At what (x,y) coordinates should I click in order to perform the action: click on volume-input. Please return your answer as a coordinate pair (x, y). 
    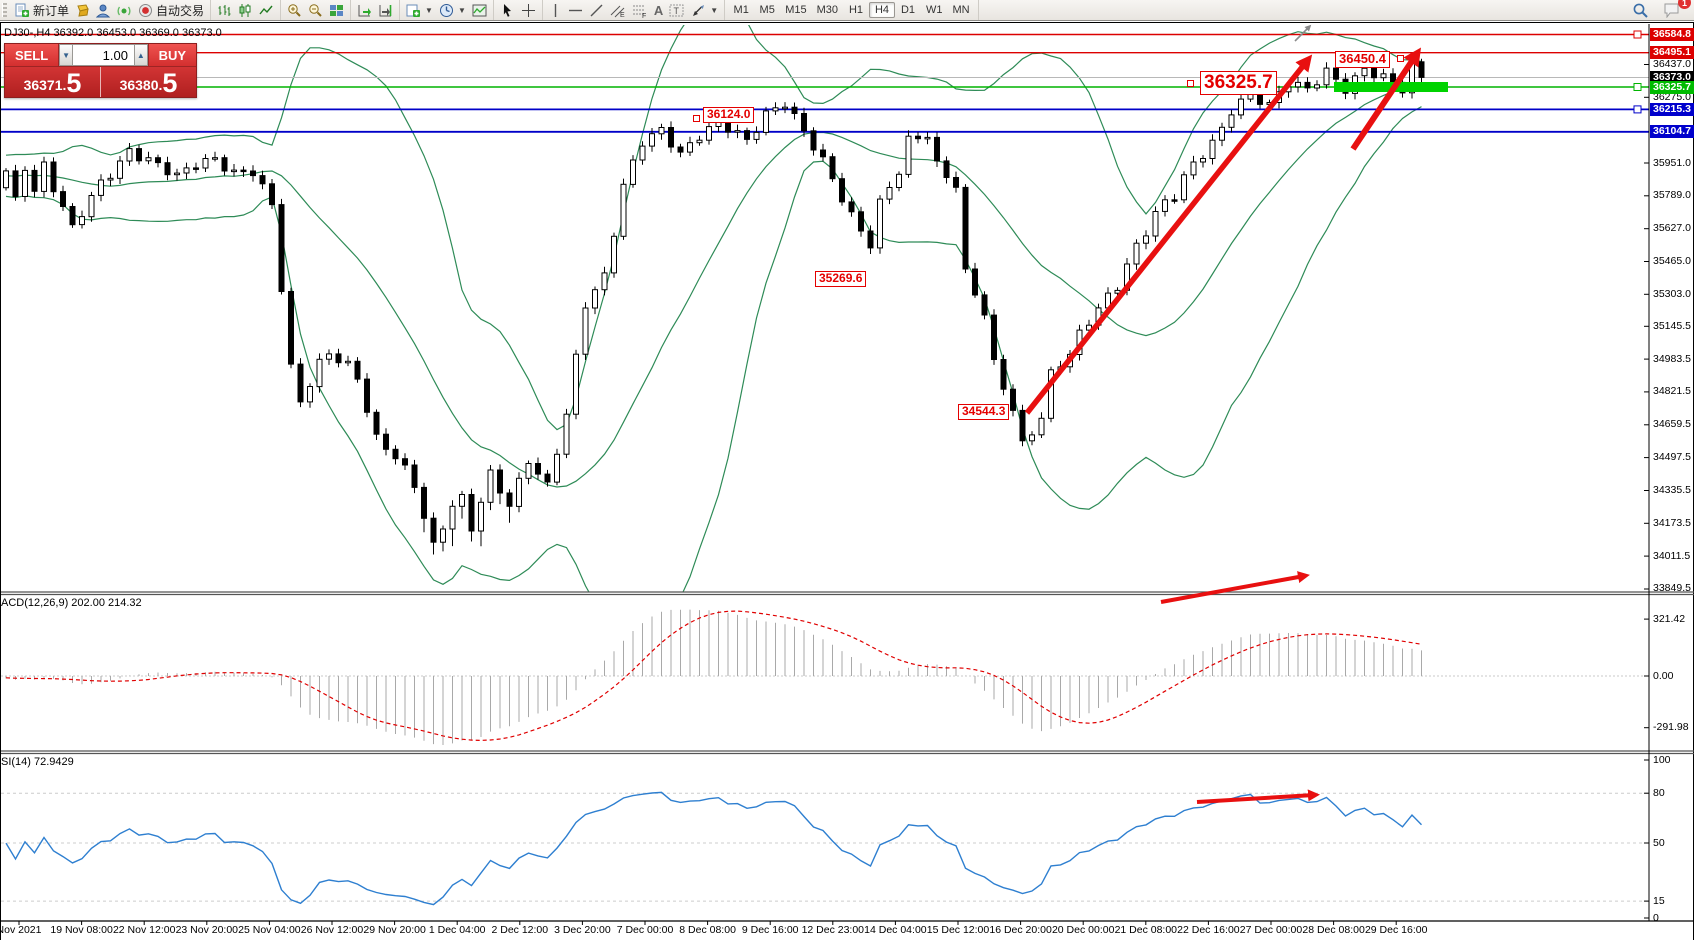
    Looking at the image, I should click on (103, 55).